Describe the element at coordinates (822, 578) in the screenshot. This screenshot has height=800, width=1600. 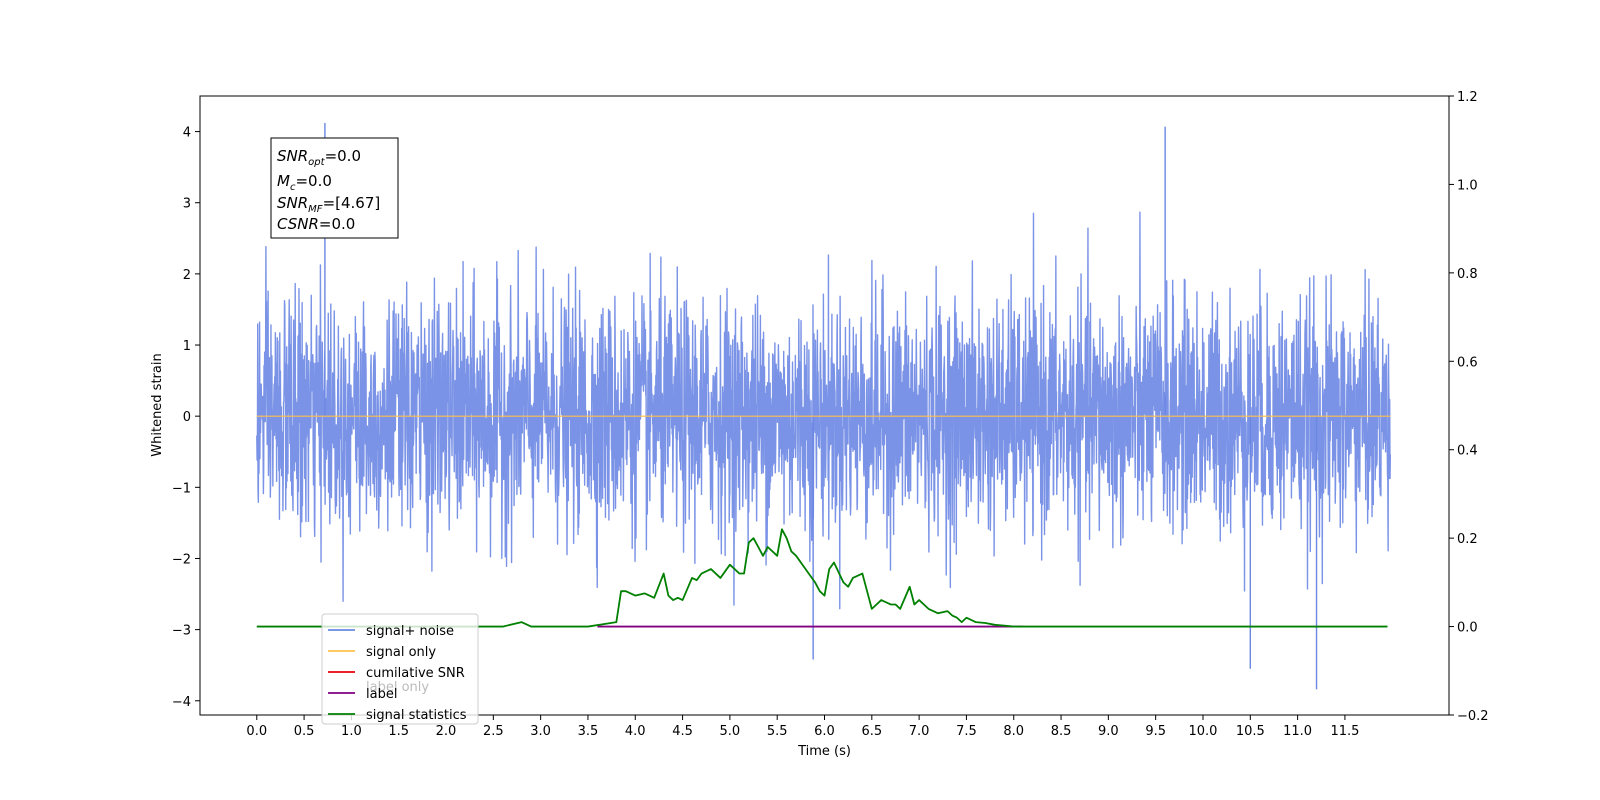
I see `signal-statistics-line` at that location.